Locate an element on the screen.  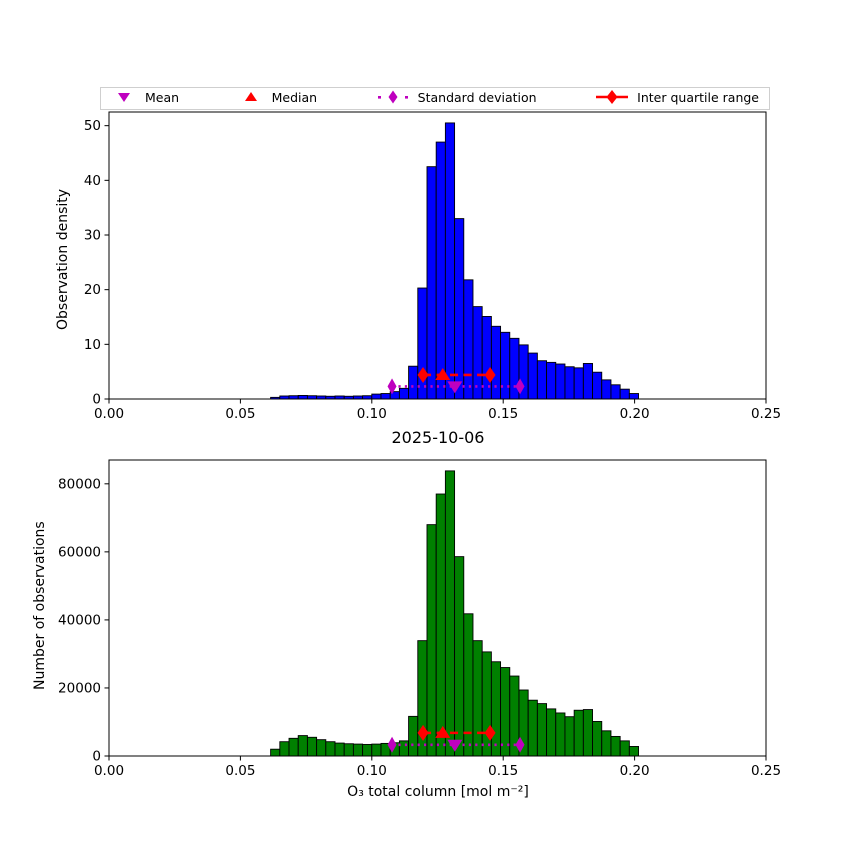
y-axis-label-bottom: Number of observations is located at coordinates (40, 605).